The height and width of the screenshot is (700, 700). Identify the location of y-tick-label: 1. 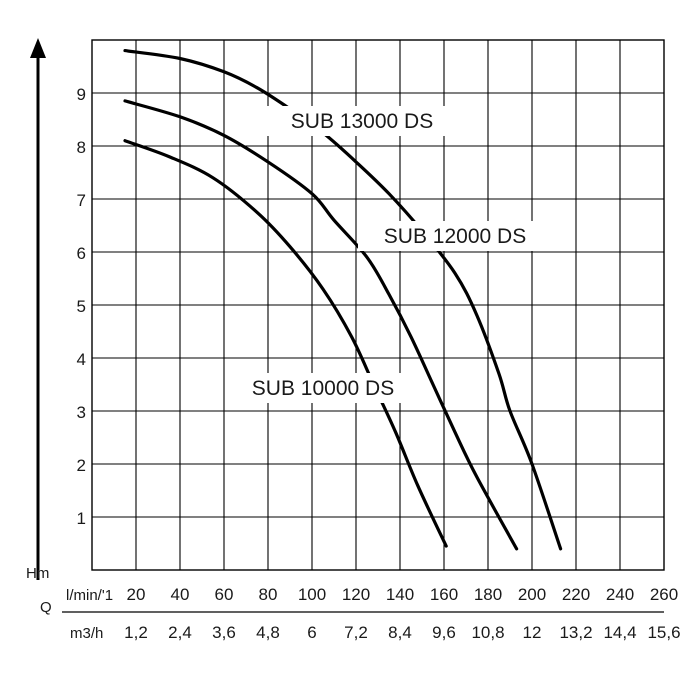
(81, 518).